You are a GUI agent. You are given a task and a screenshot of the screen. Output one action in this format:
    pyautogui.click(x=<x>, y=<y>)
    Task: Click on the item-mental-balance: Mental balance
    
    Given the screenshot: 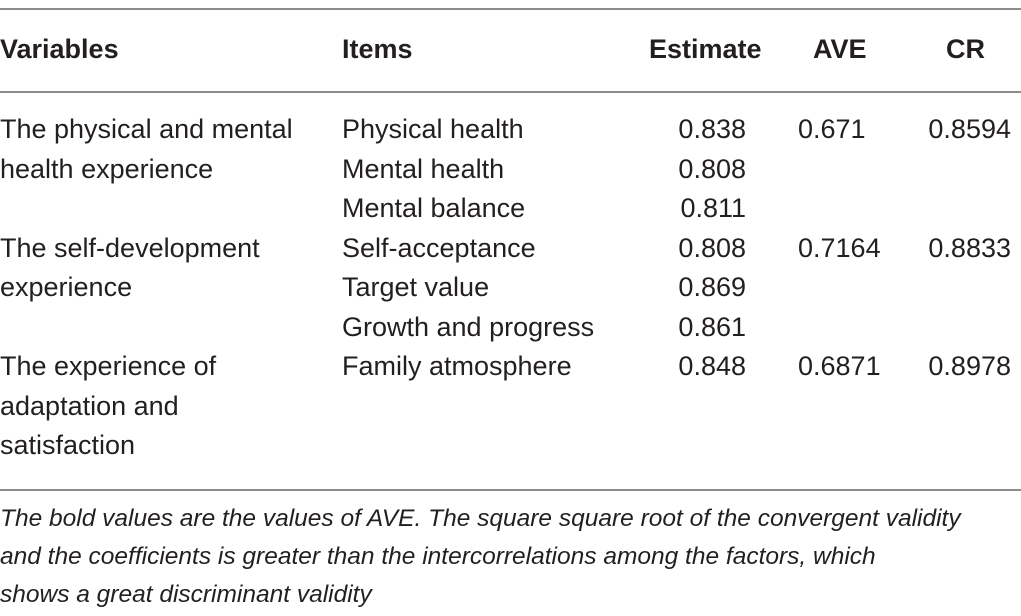 What is the action you would take?
    pyautogui.click(x=434, y=208)
    